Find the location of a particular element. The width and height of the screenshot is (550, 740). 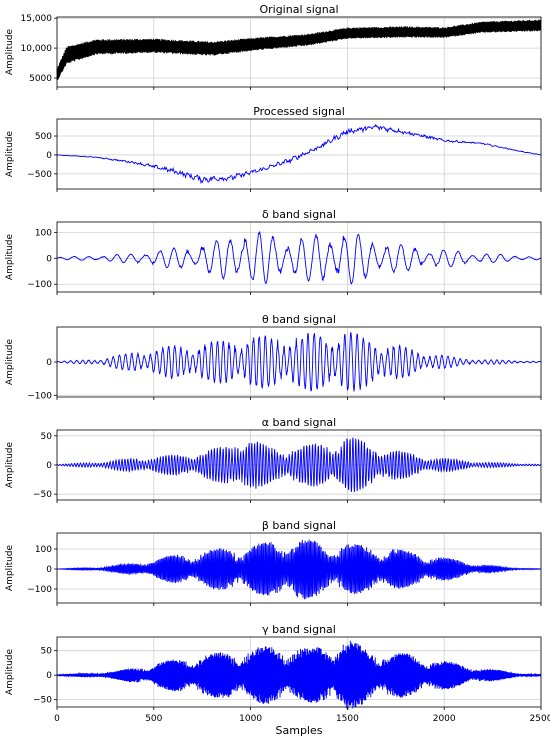

beta-ytick-label-2: 100 is located at coordinates (43, 550).